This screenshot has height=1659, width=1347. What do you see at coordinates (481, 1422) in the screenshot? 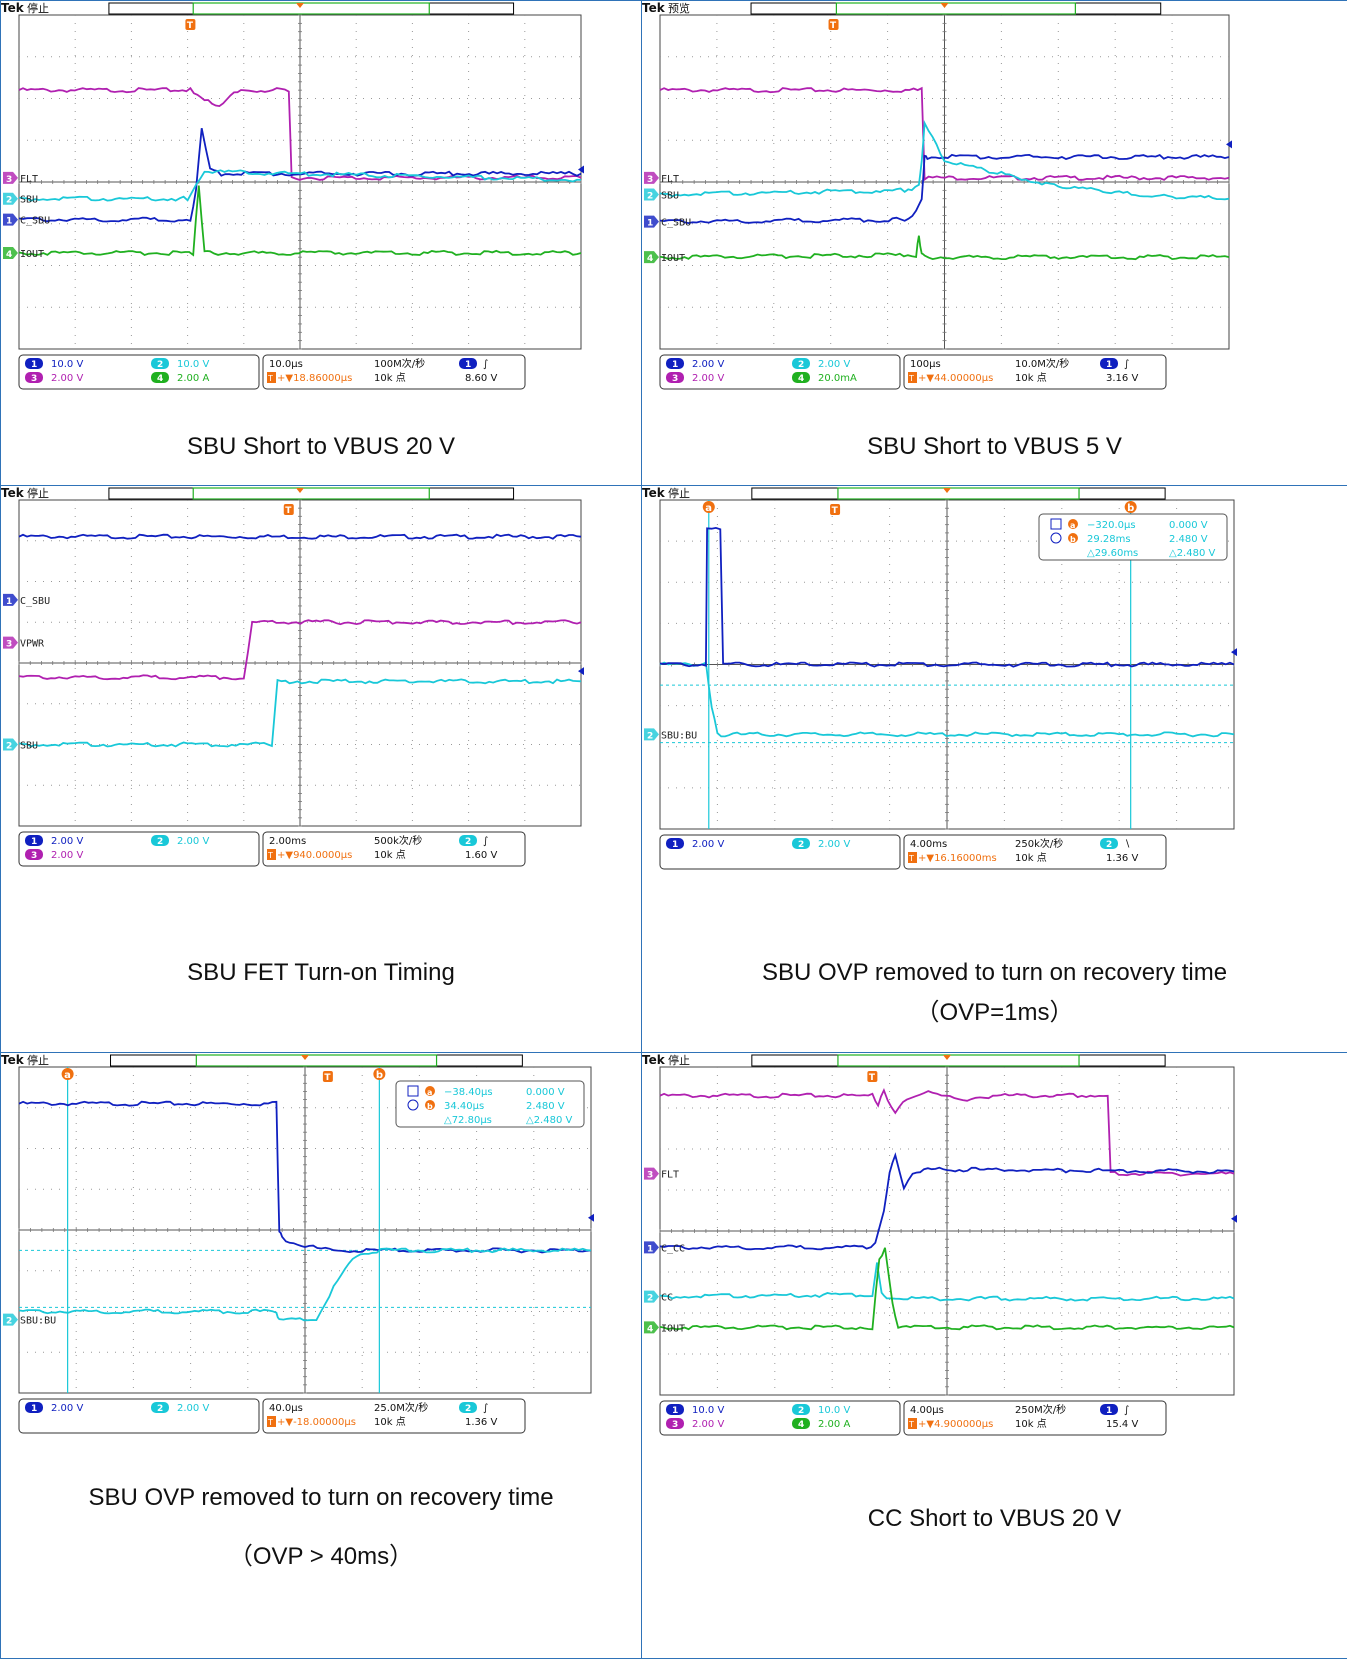
I see `svg-text: 1.36 V` at bounding box center [481, 1422].